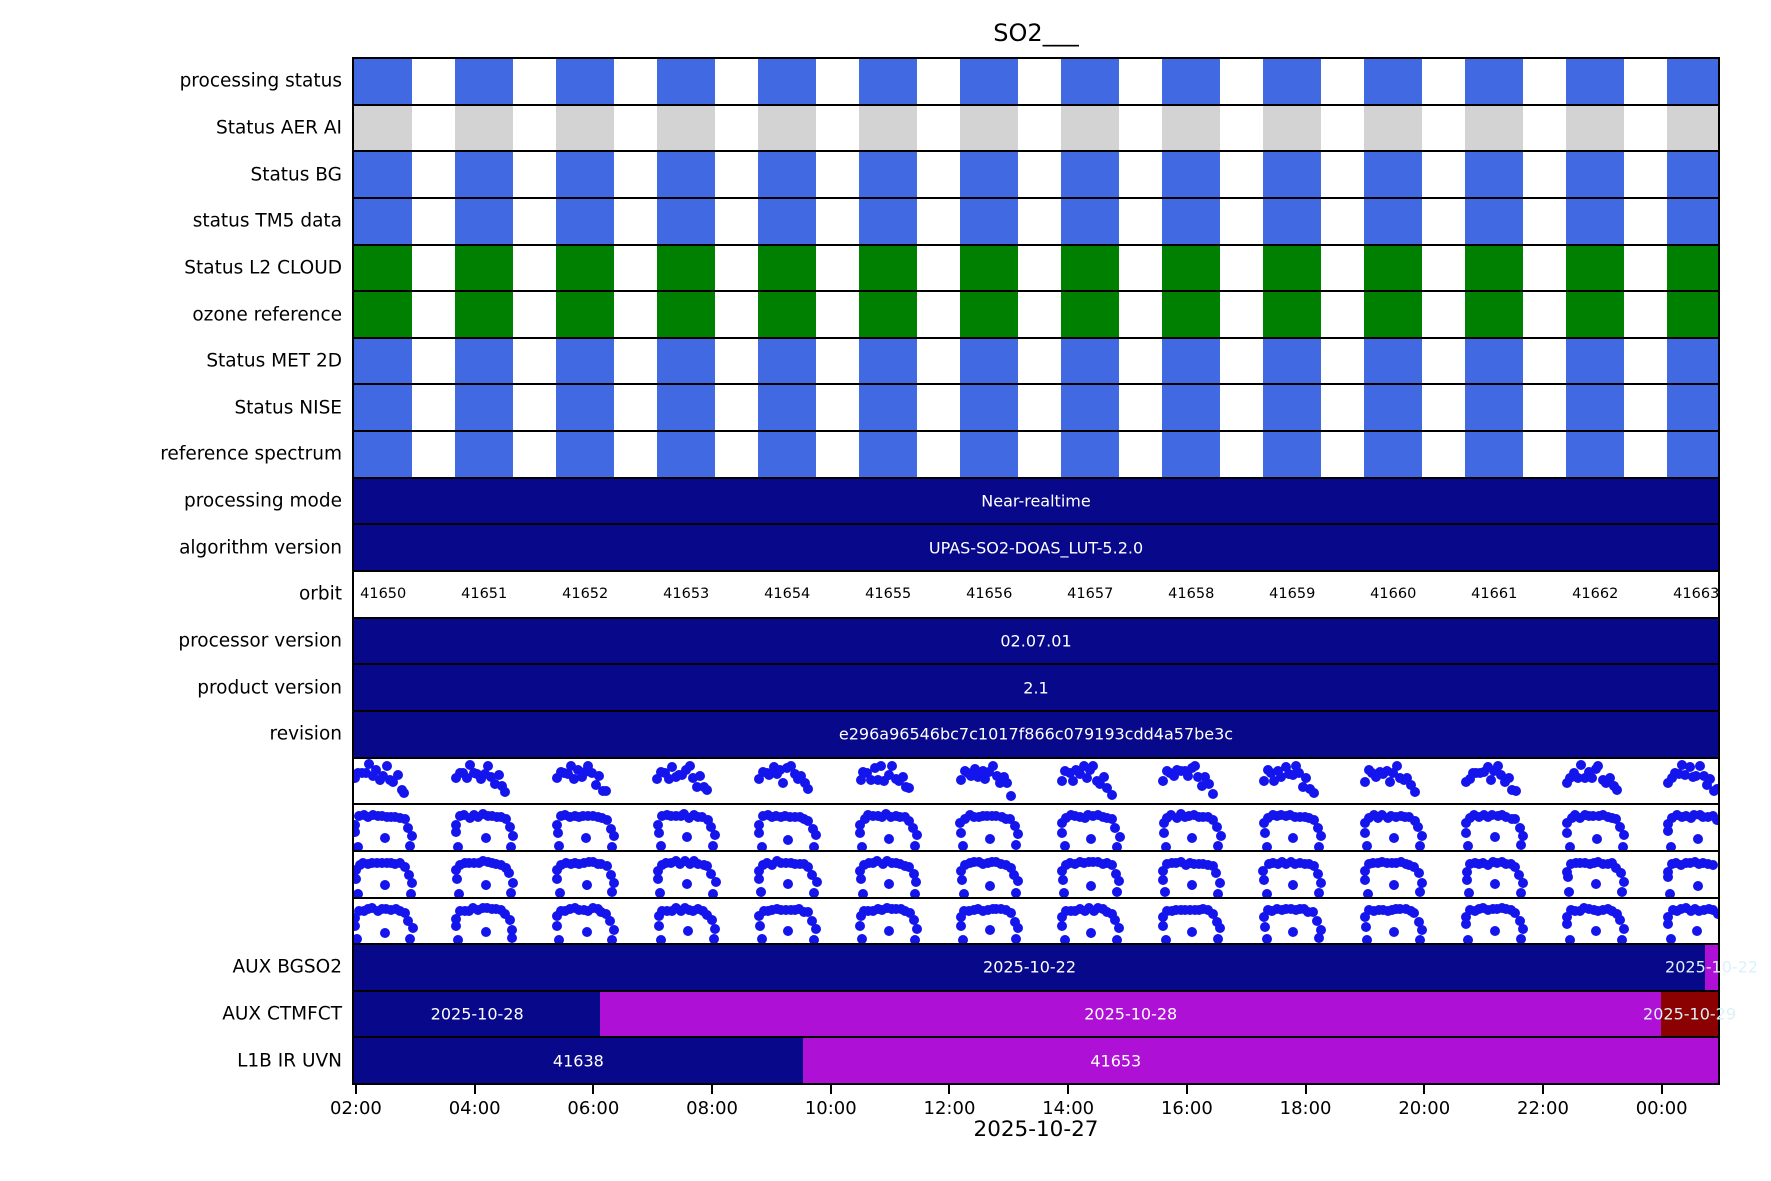  I want to click on x-tick-label: 12:00, so click(949, 1108).